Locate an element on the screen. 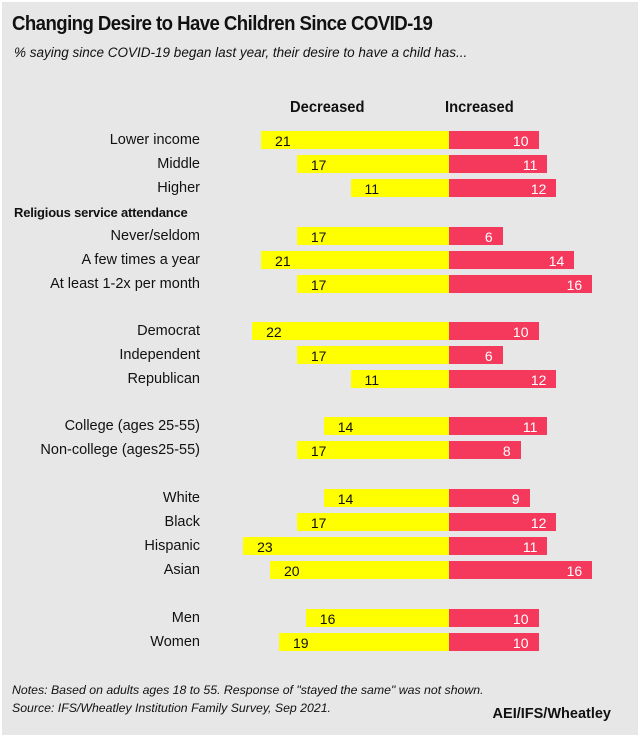  category-label: Republican is located at coordinates (163, 379).